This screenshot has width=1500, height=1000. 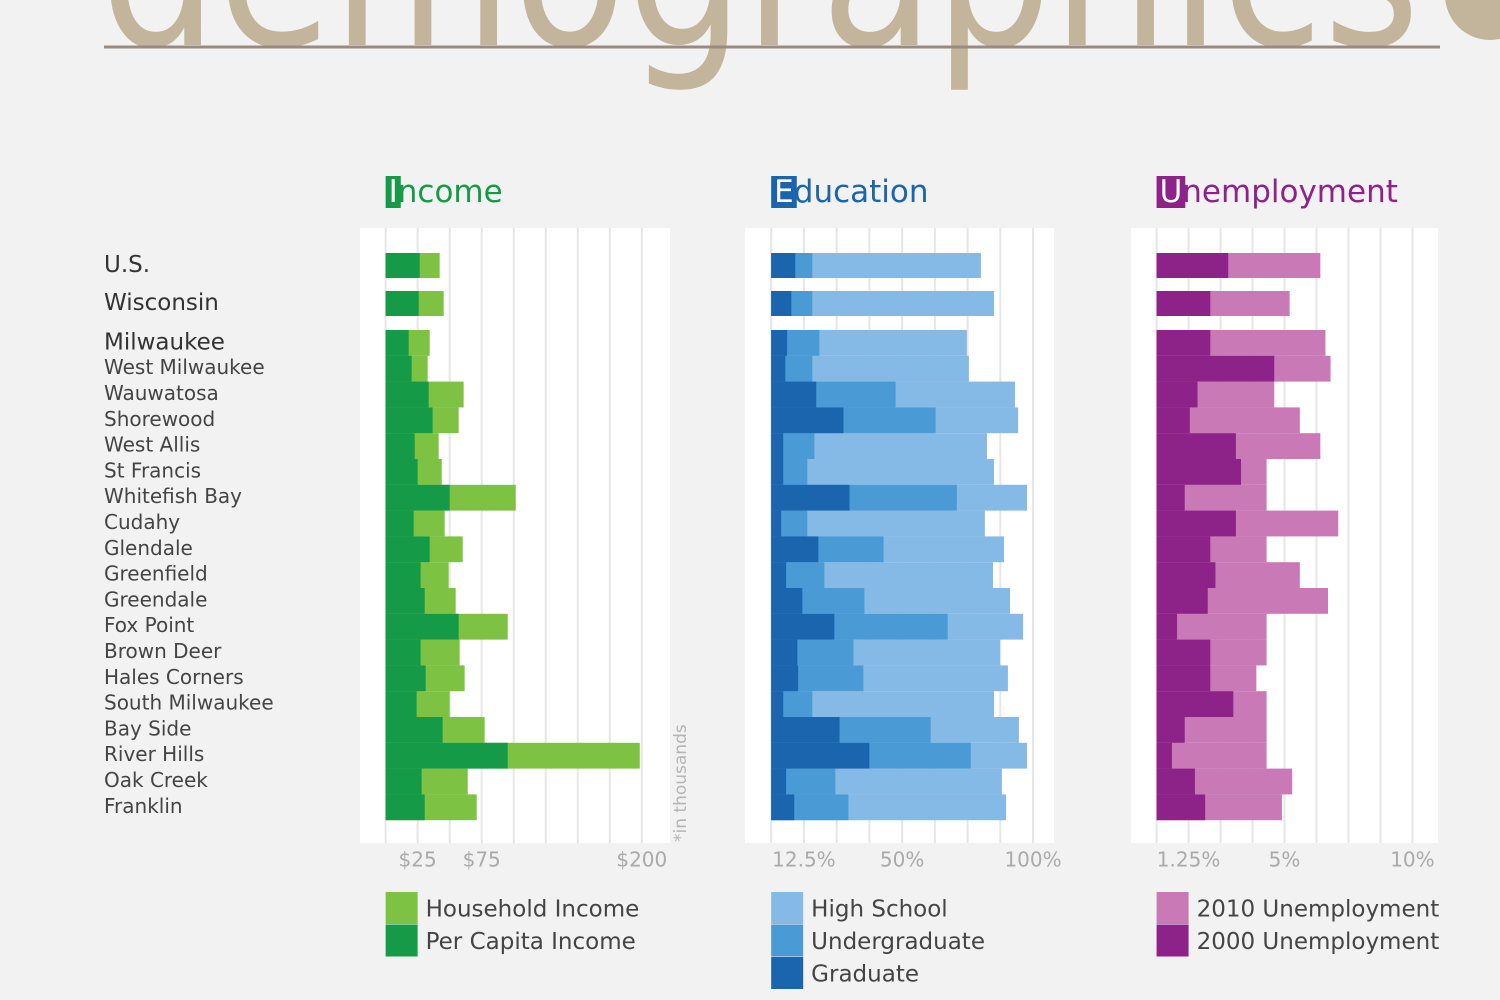 I want to click on title-initial: U, so click(x=1171, y=192).